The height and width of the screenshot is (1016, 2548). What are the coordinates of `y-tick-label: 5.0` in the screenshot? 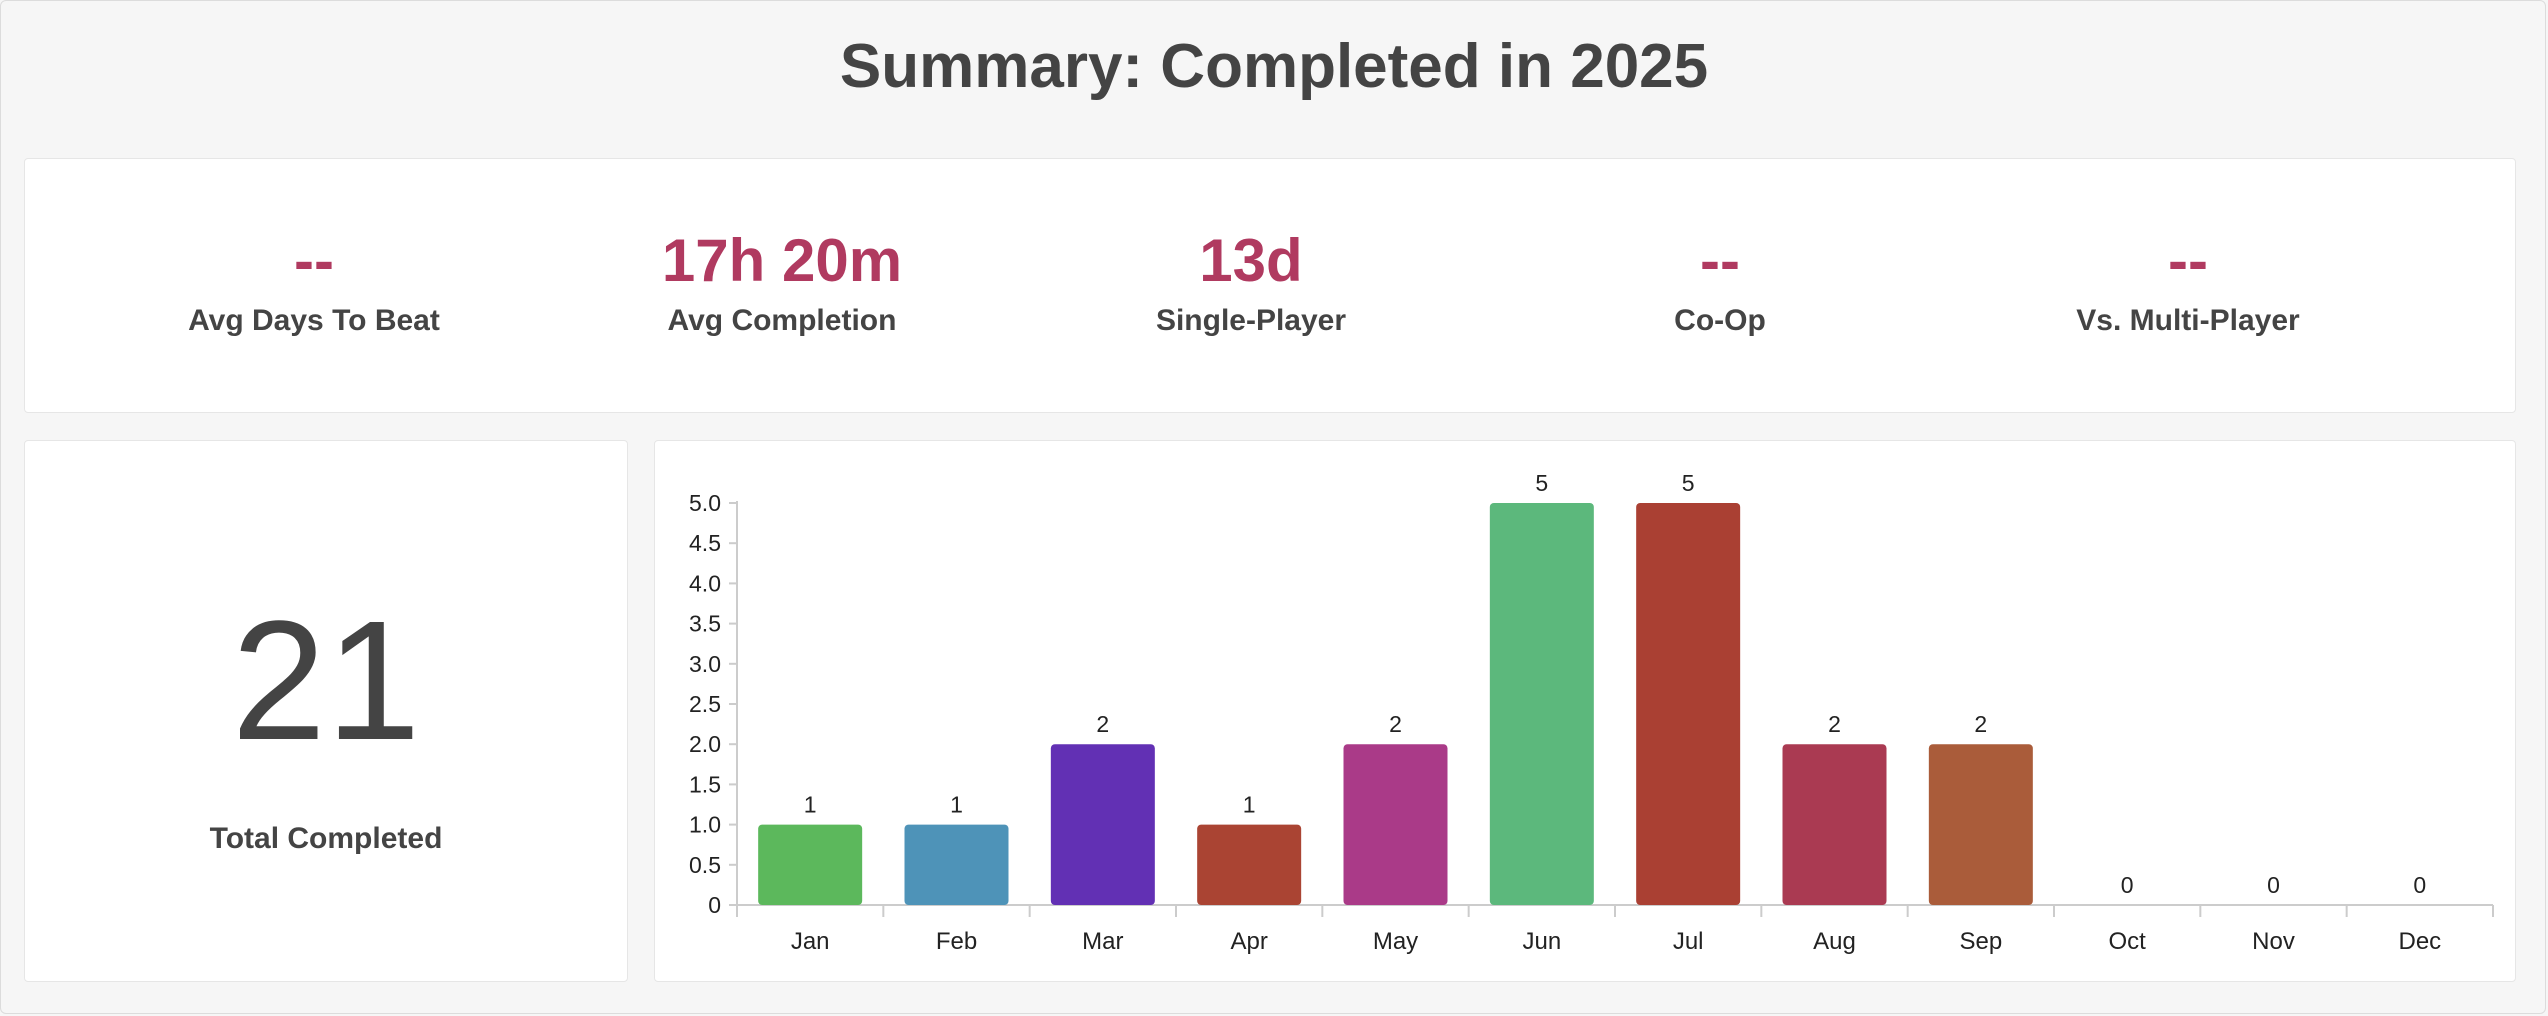 It's located at (705, 503).